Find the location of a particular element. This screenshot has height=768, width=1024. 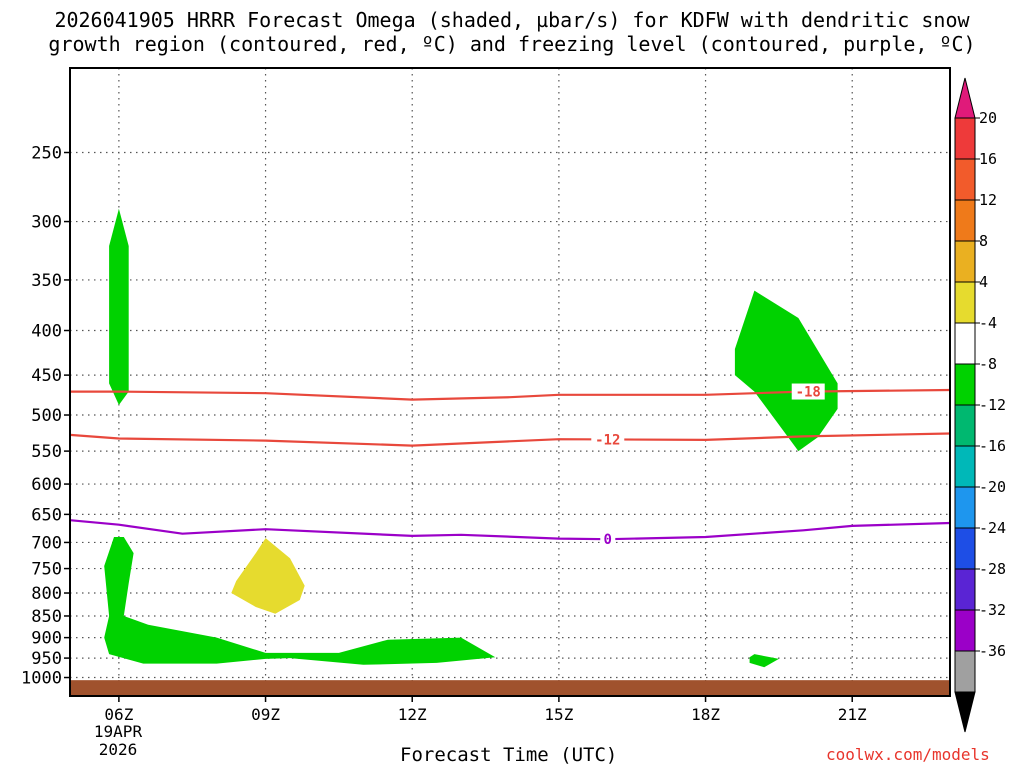

y-tick-label: 850 is located at coordinates (46, 617).